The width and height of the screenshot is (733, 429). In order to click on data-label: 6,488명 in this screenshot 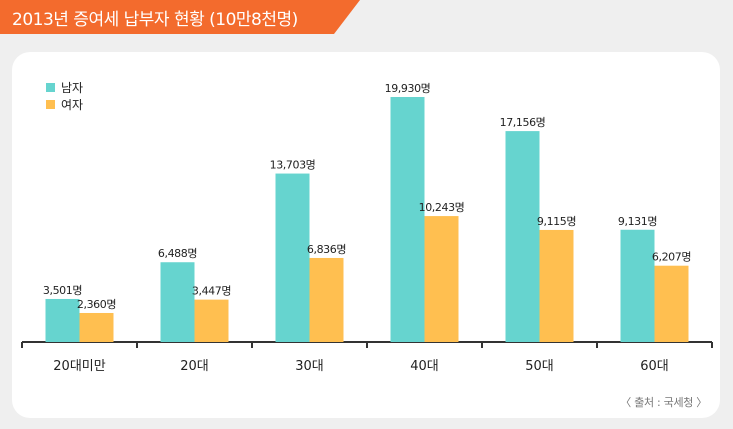, I will do `click(177, 253)`.